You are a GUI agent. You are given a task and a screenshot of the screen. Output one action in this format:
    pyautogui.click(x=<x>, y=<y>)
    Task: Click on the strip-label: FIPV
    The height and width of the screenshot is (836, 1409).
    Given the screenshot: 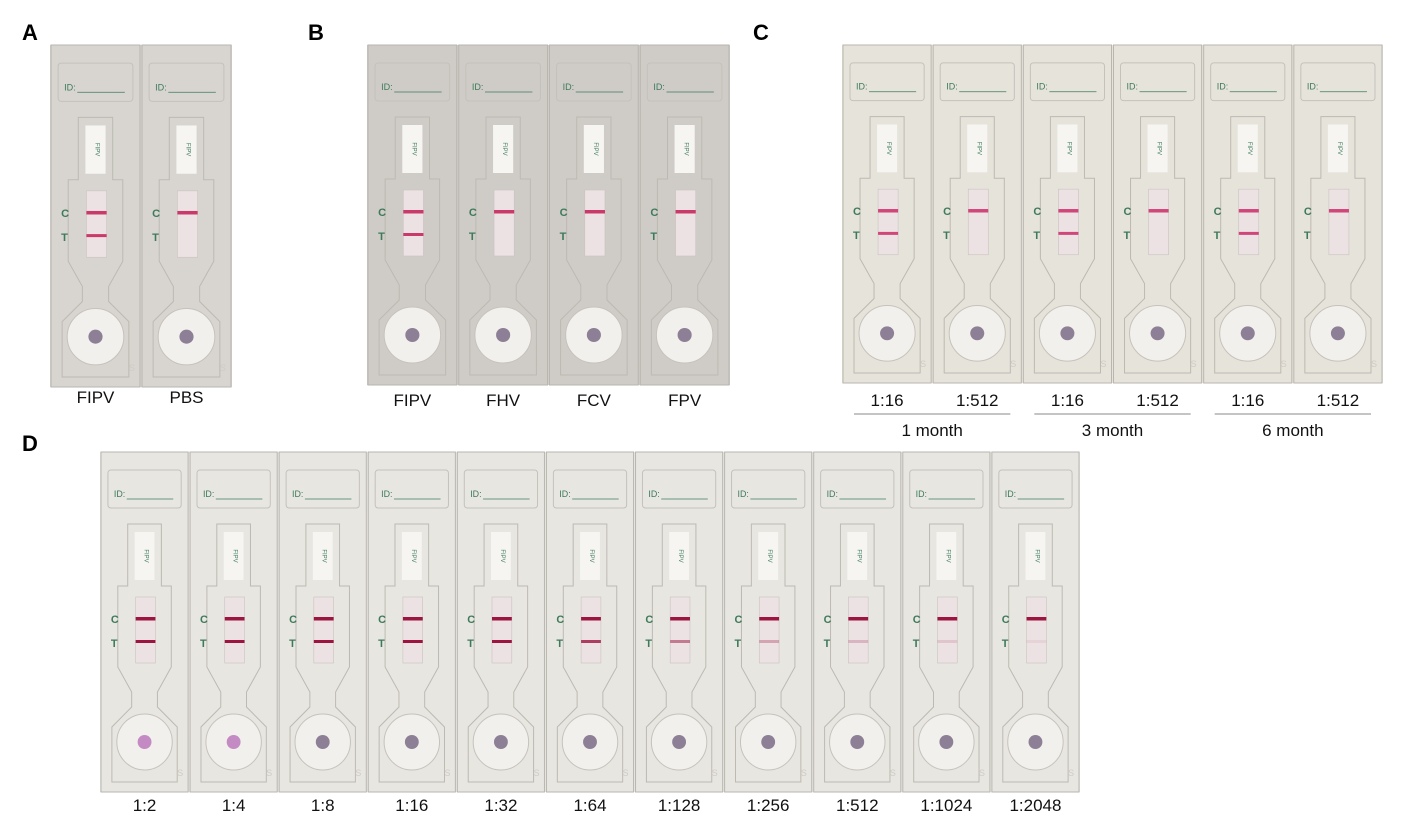 What is the action you would take?
    pyautogui.click(x=96, y=397)
    